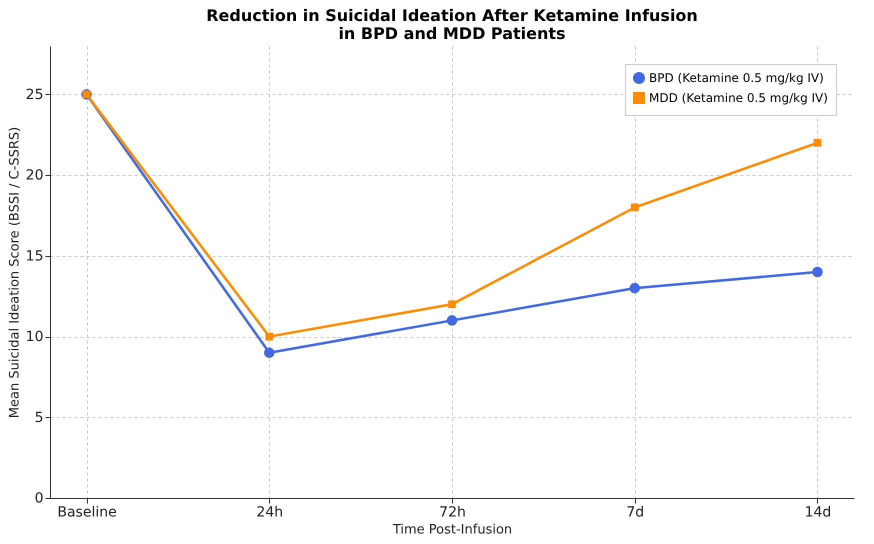  I want to click on legend-label: MDD (Ketamine 0.5 mg/kg IV), so click(738, 98).